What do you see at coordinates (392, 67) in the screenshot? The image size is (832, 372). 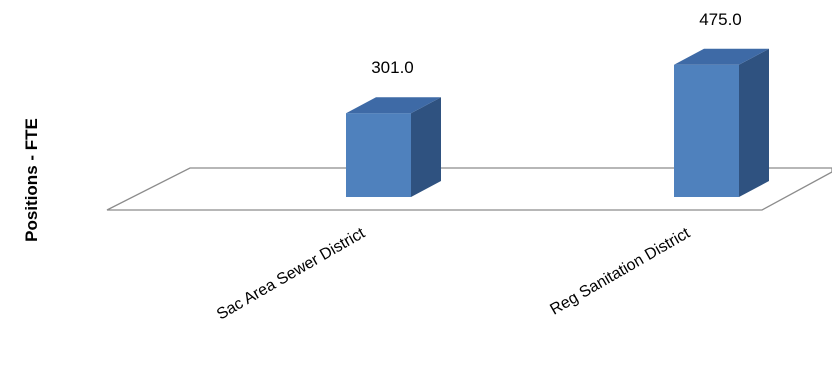 I see `value-label-1: 301.0` at bounding box center [392, 67].